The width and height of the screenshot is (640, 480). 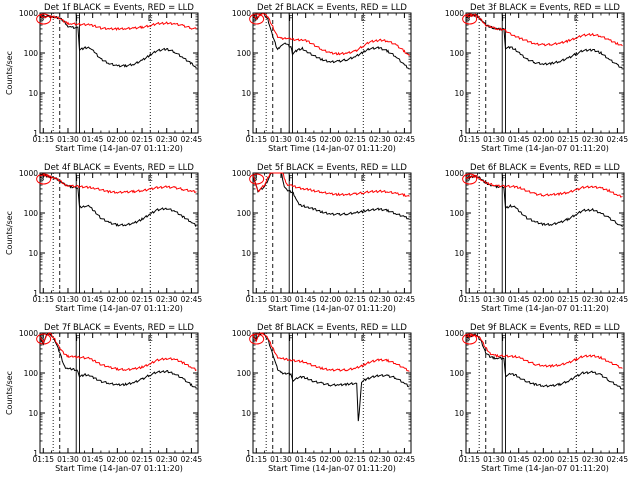 I want to click on chart-title: Det 5f BLACK = Events, RED = LLD, so click(x=332, y=168).